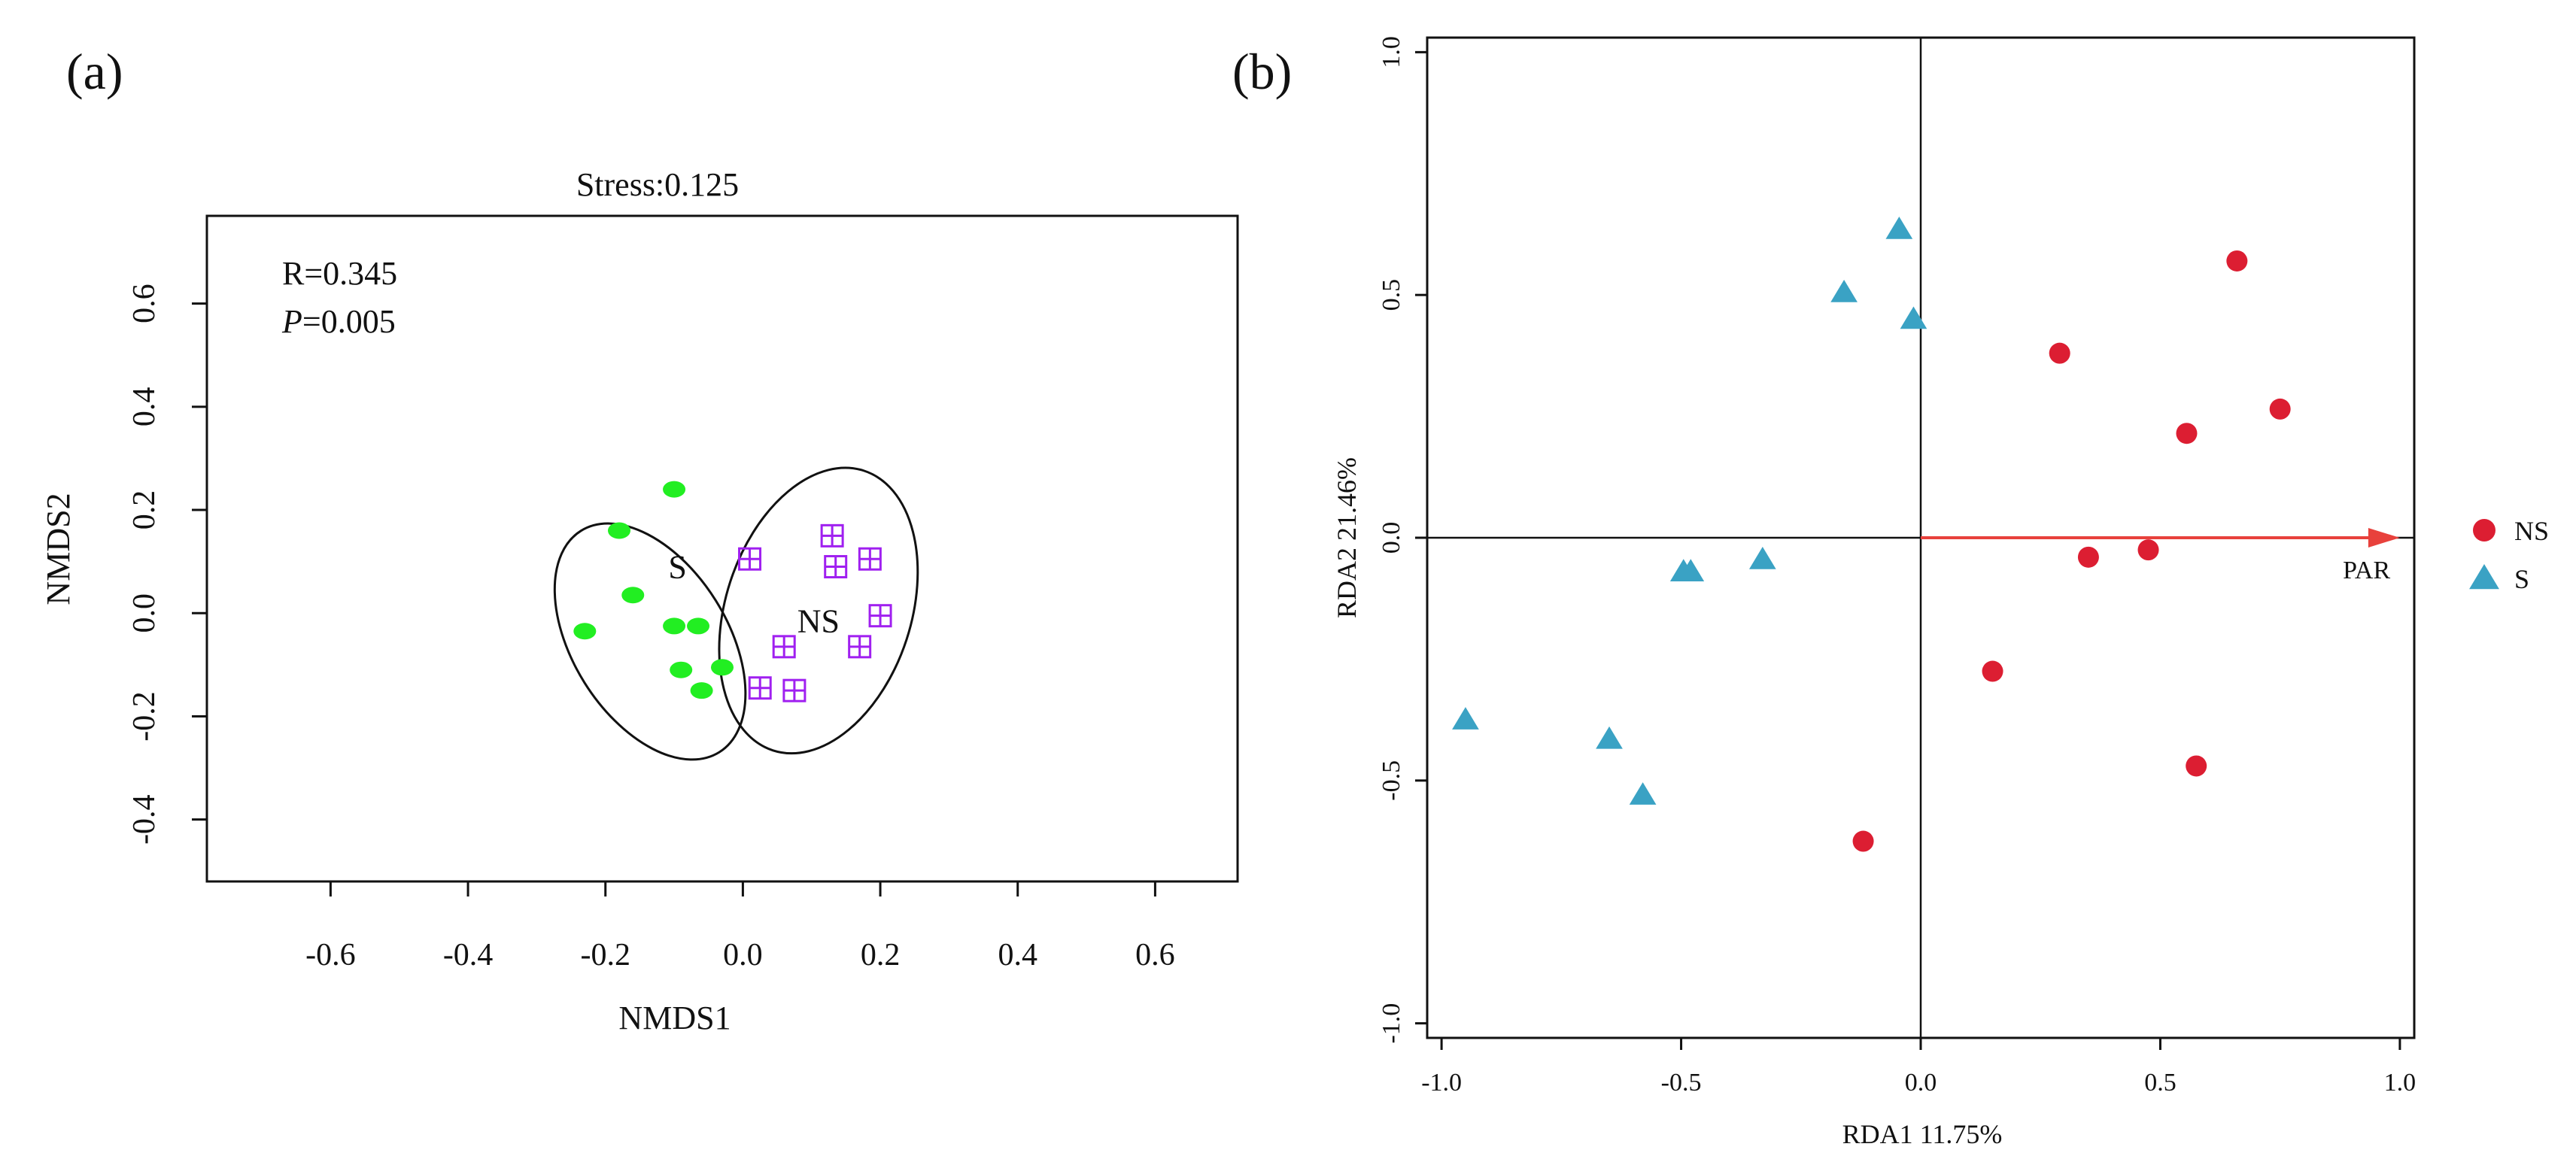  I want to click on panel-a-ellipse-ns, so click(819, 610).